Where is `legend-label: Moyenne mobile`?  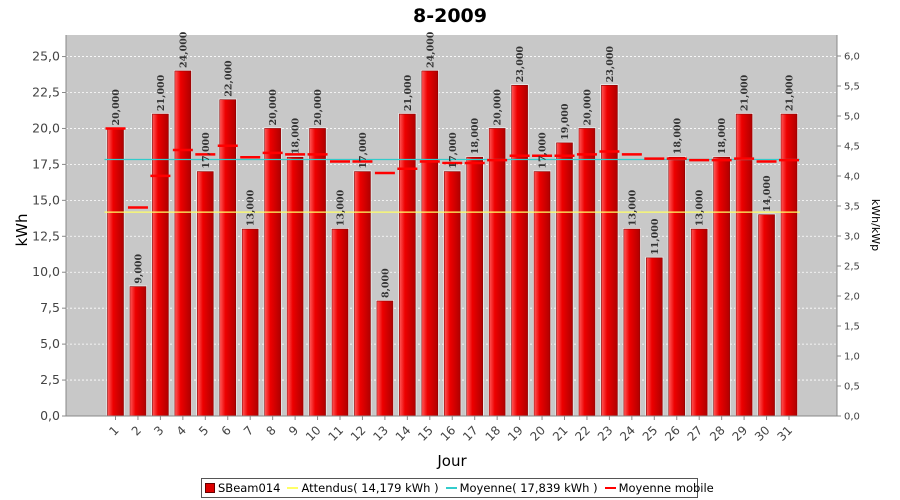 legend-label: Moyenne mobile is located at coordinates (666, 488).